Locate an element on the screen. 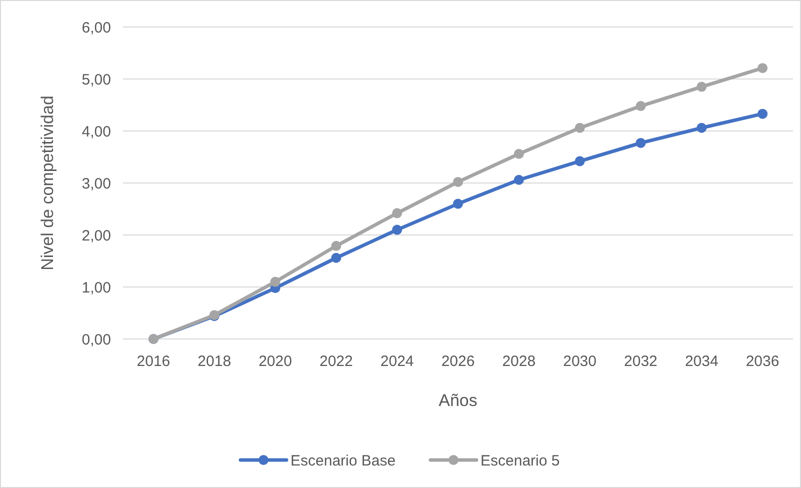  x-tick-label: 2030 is located at coordinates (580, 361).